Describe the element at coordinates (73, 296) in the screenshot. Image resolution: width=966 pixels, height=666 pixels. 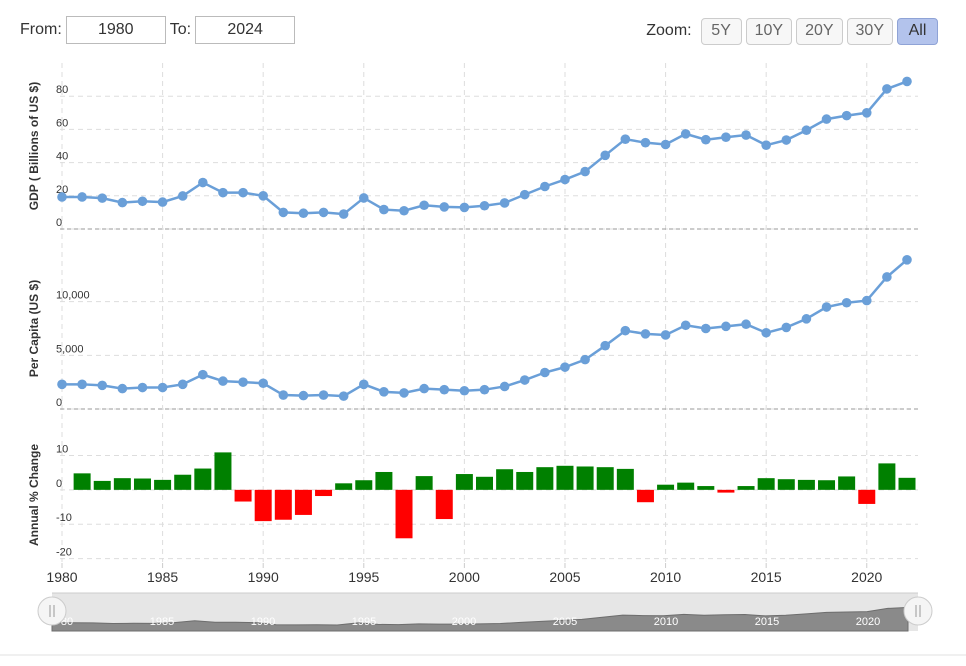
I see `y-tick-label: 10,000` at that location.